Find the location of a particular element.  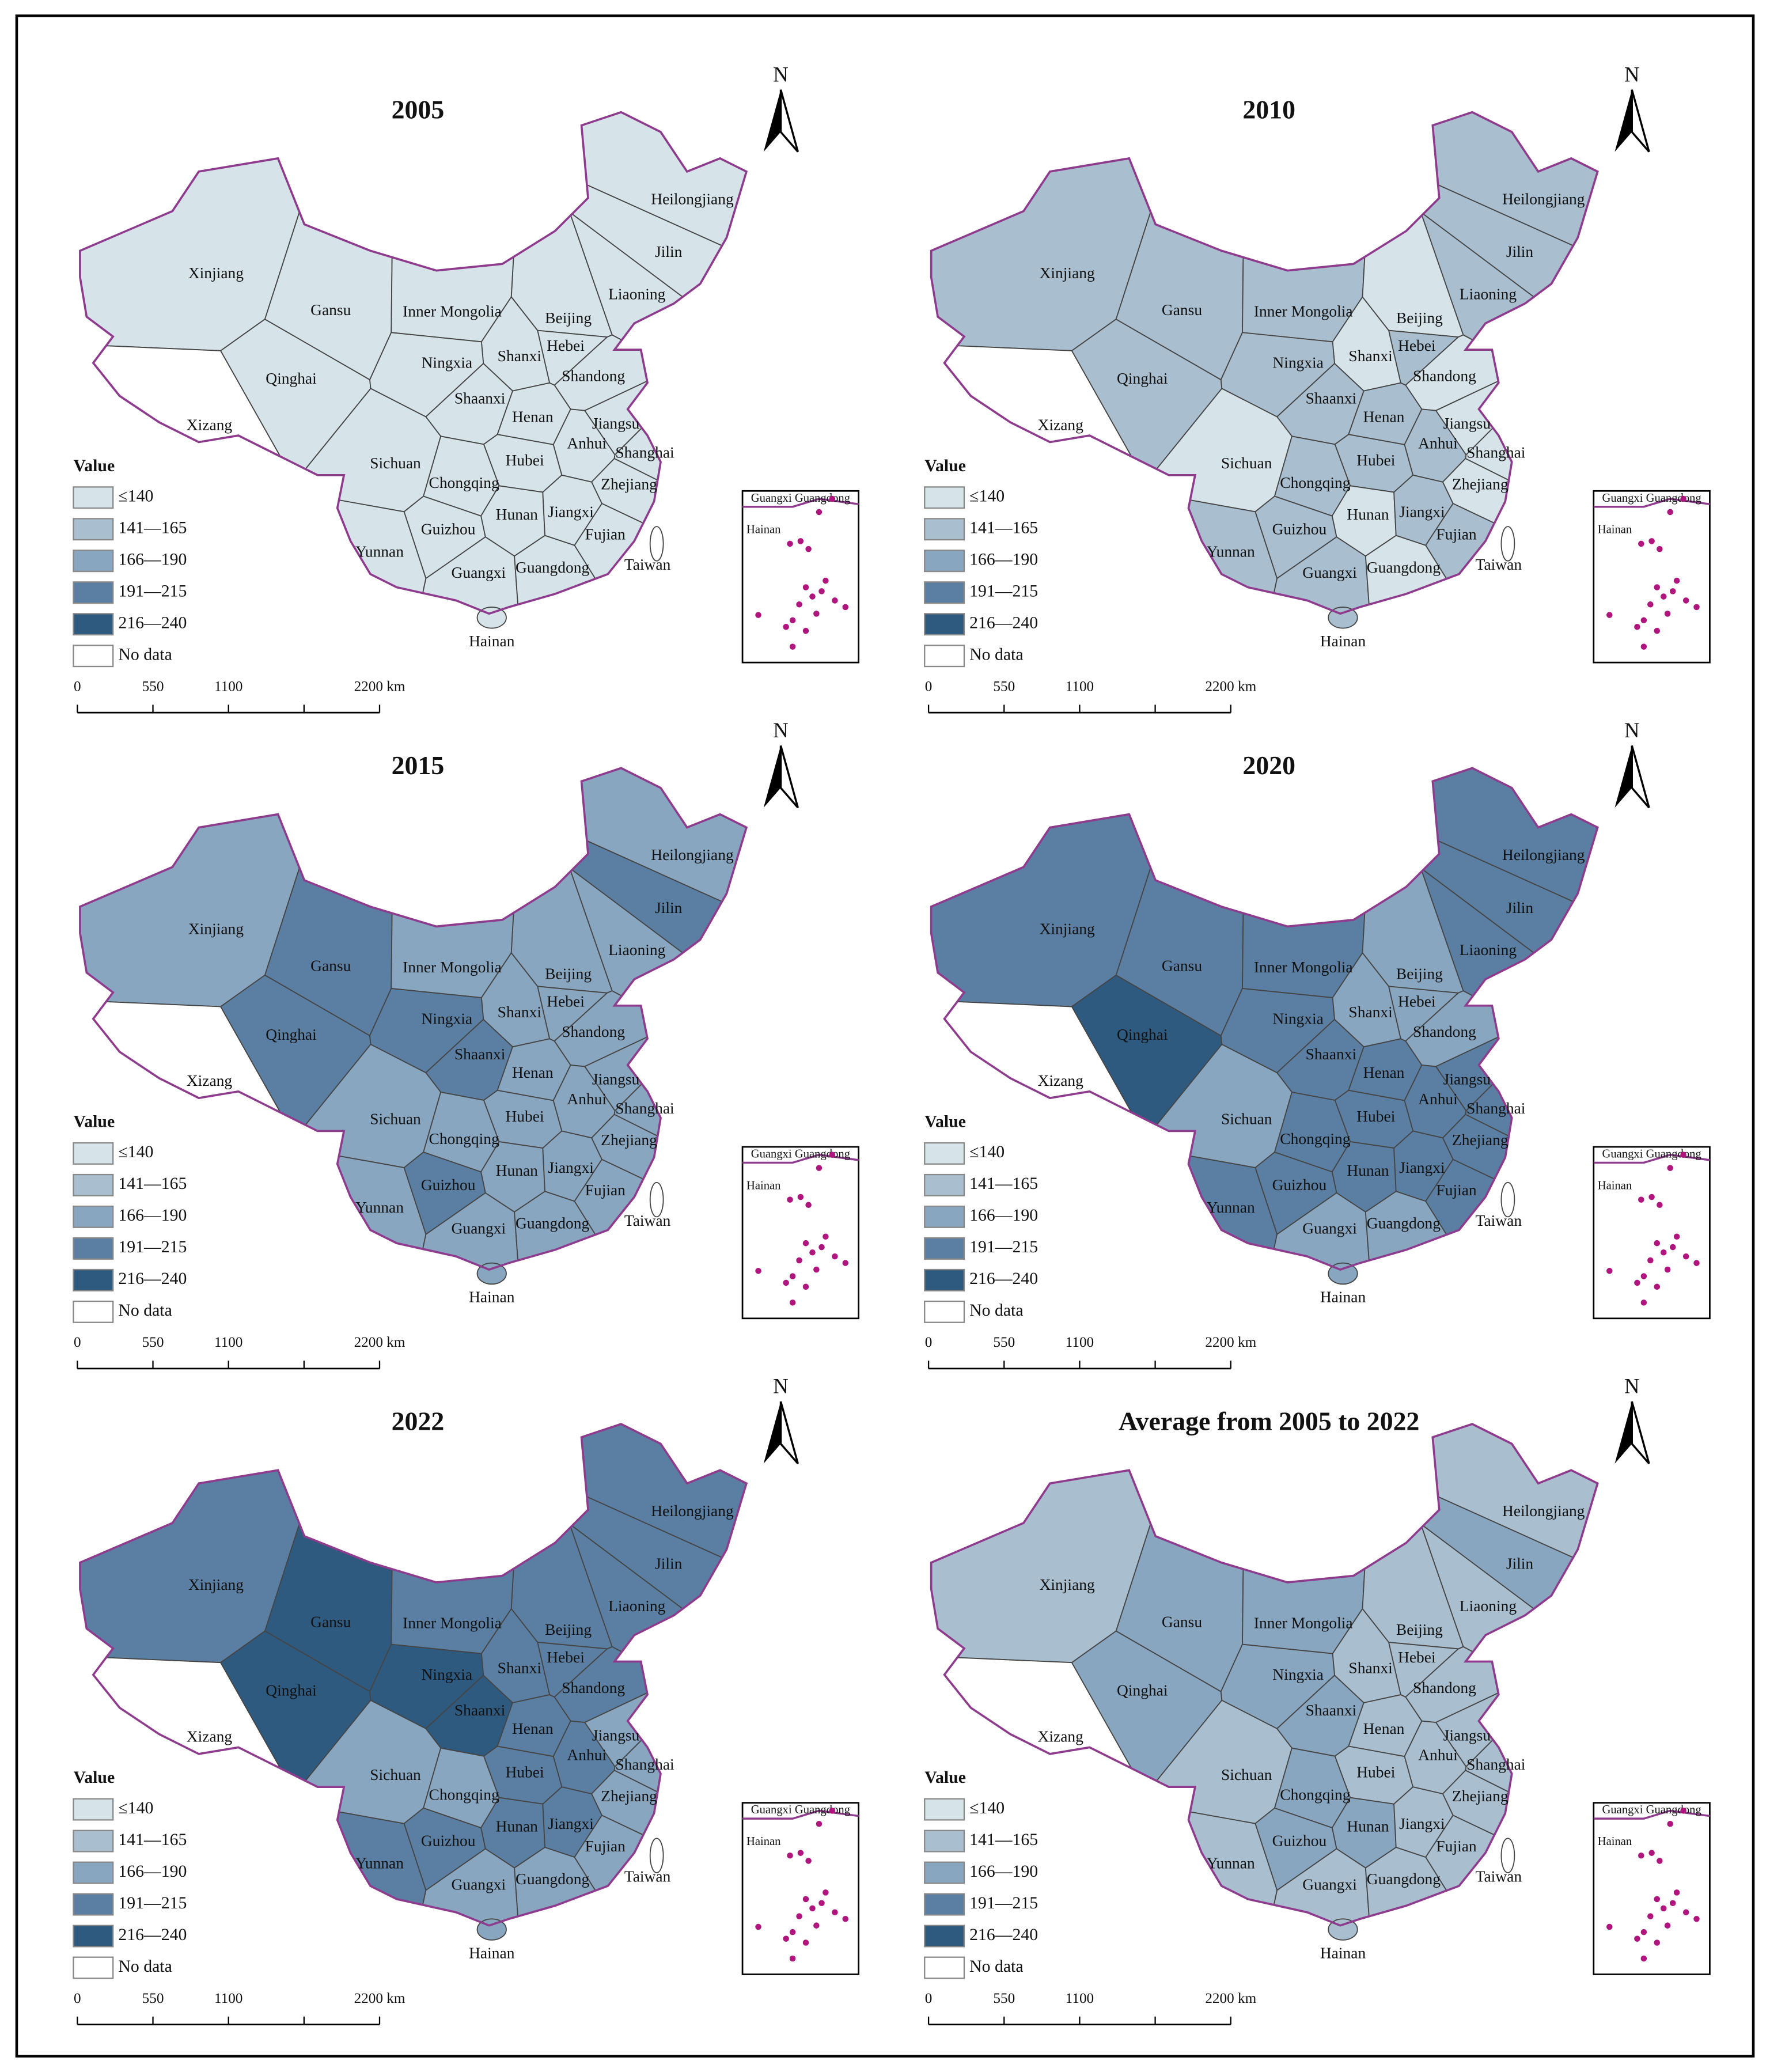

province-label: Shanxi is located at coordinates (1370, 1012).